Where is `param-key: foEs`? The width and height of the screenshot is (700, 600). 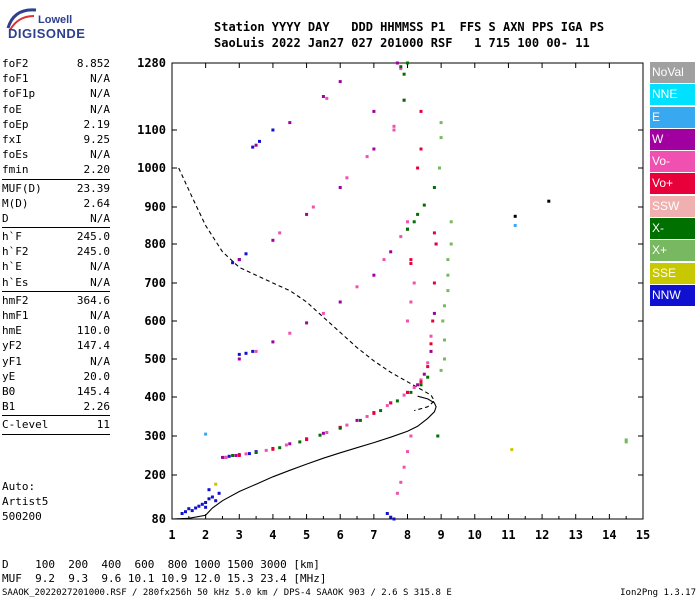 param-key: foEs is located at coordinates (15, 155).